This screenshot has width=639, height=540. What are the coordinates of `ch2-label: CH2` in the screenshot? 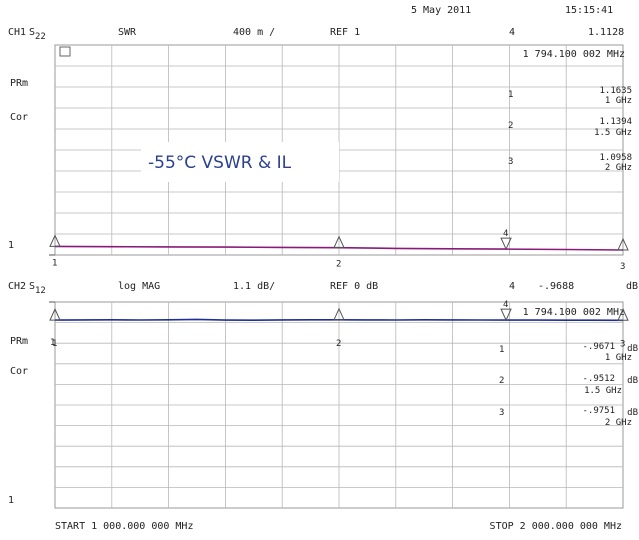 It's located at (17, 286).